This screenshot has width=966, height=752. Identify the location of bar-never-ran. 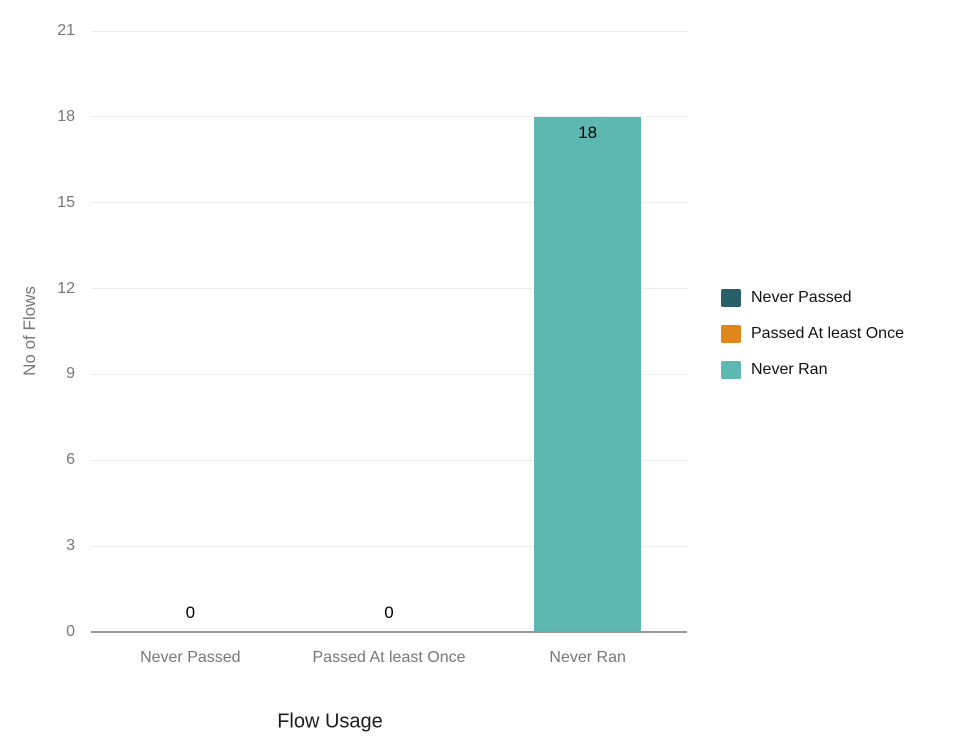
(588, 374).